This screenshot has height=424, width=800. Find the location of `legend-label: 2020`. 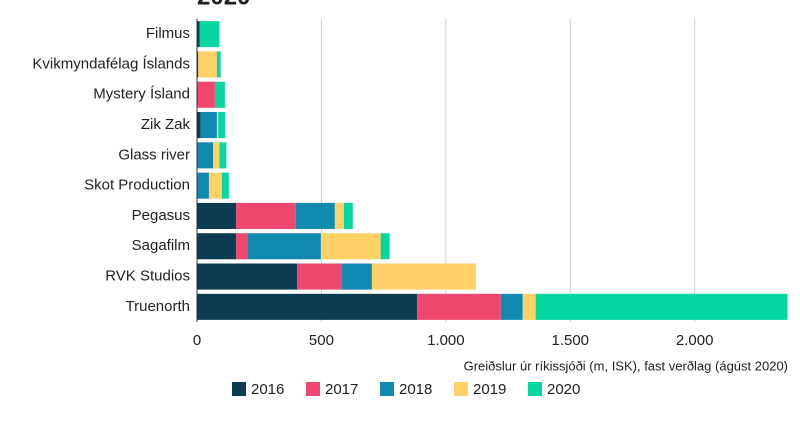

legend-label: 2020 is located at coordinates (563, 389).